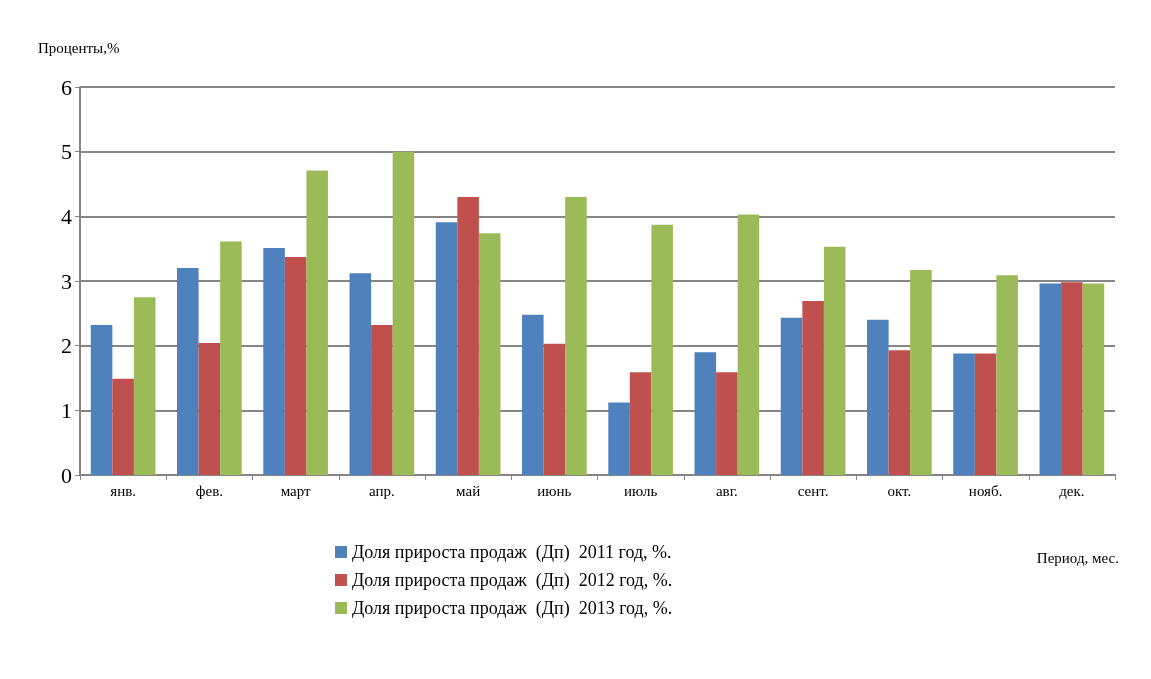 The width and height of the screenshot is (1151, 679). Describe the element at coordinates (79, 47) in the screenshot. I see `y-axis-title: Проценты,%` at that location.